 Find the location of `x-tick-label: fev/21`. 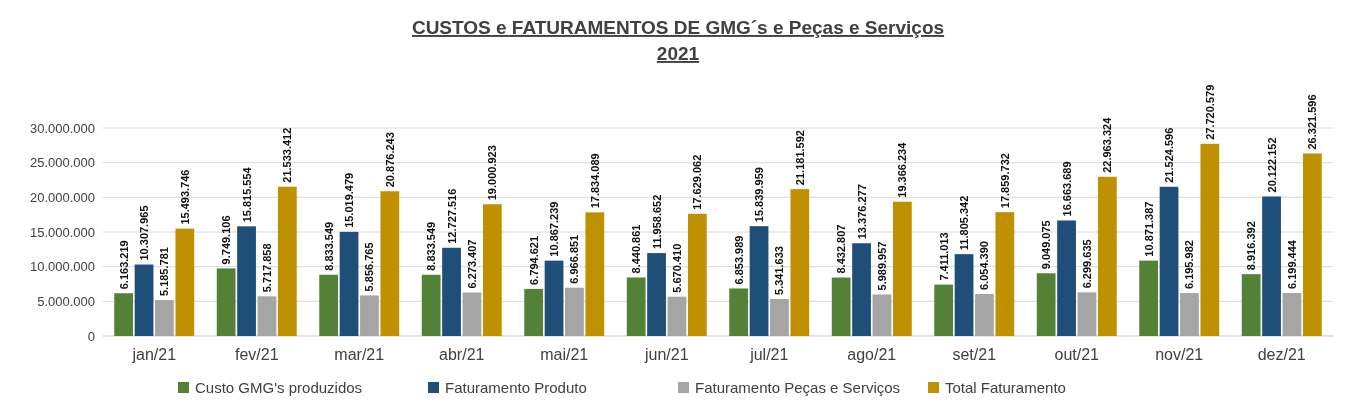

x-tick-label: fev/21 is located at coordinates (256, 354).